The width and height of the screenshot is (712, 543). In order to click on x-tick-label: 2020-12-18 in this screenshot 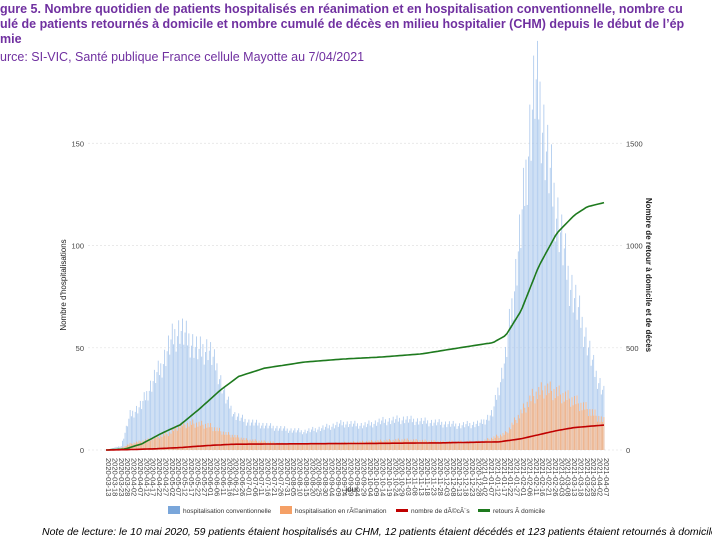, I will do `click(466, 477)`.